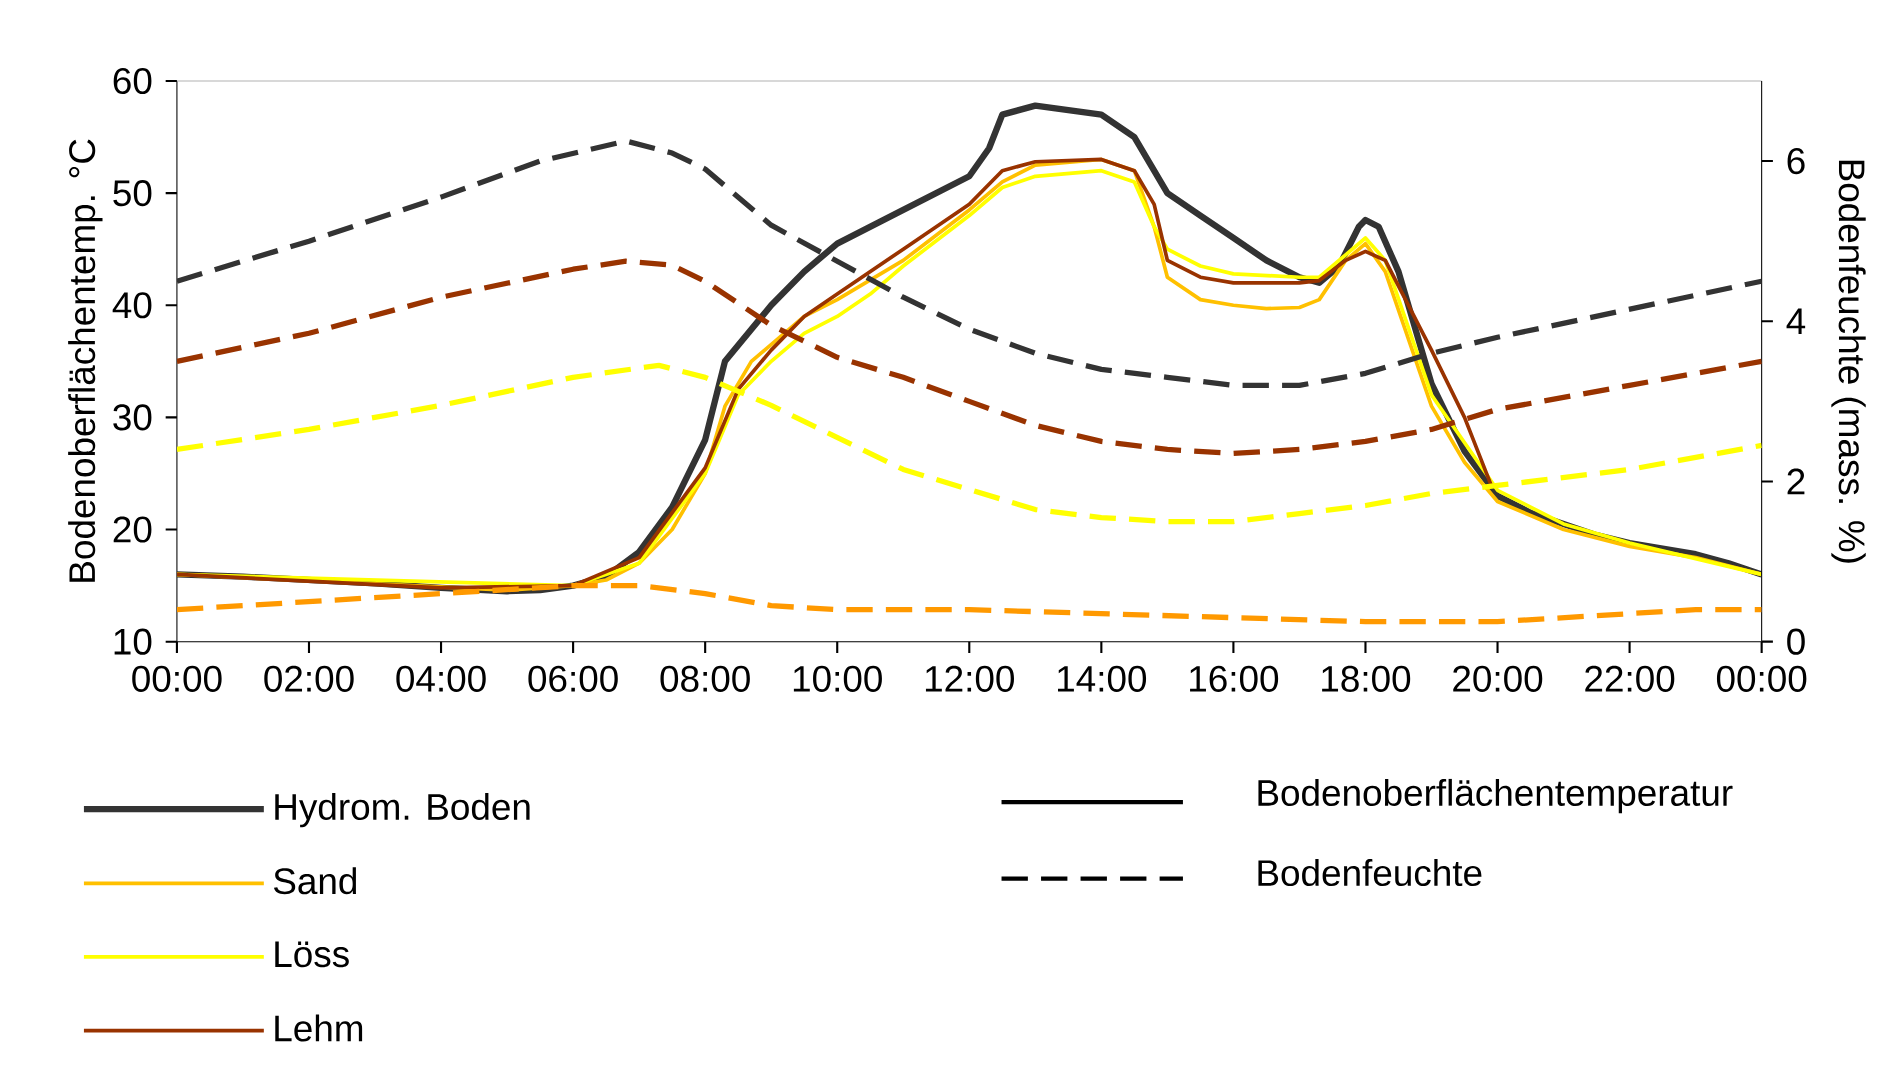  What do you see at coordinates (1366, 678) in the screenshot?
I see `x-tick-label: 18:00` at bounding box center [1366, 678].